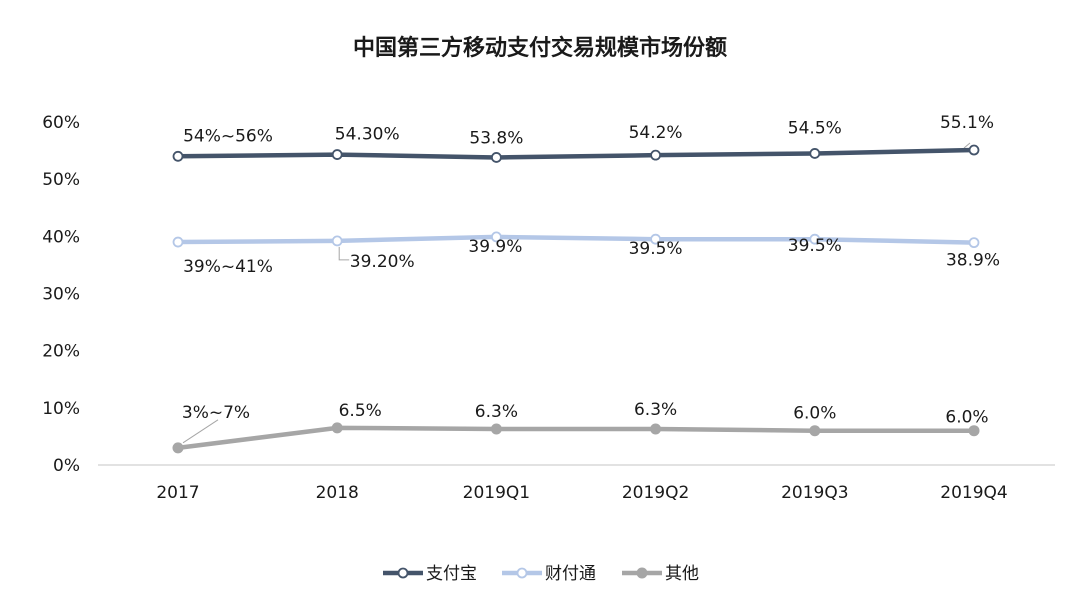 The width and height of the screenshot is (1080, 605). What do you see at coordinates (216, 413) in the screenshot?
I see `data-label-other: 3%~7%` at bounding box center [216, 413].